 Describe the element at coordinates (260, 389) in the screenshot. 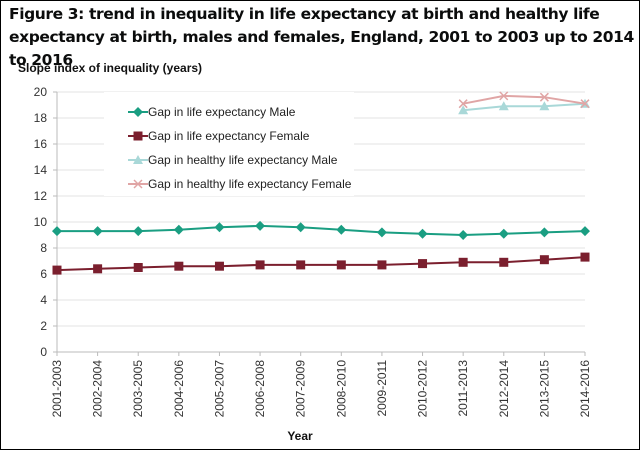

I see `x-tick-label: 2006-2008` at that location.